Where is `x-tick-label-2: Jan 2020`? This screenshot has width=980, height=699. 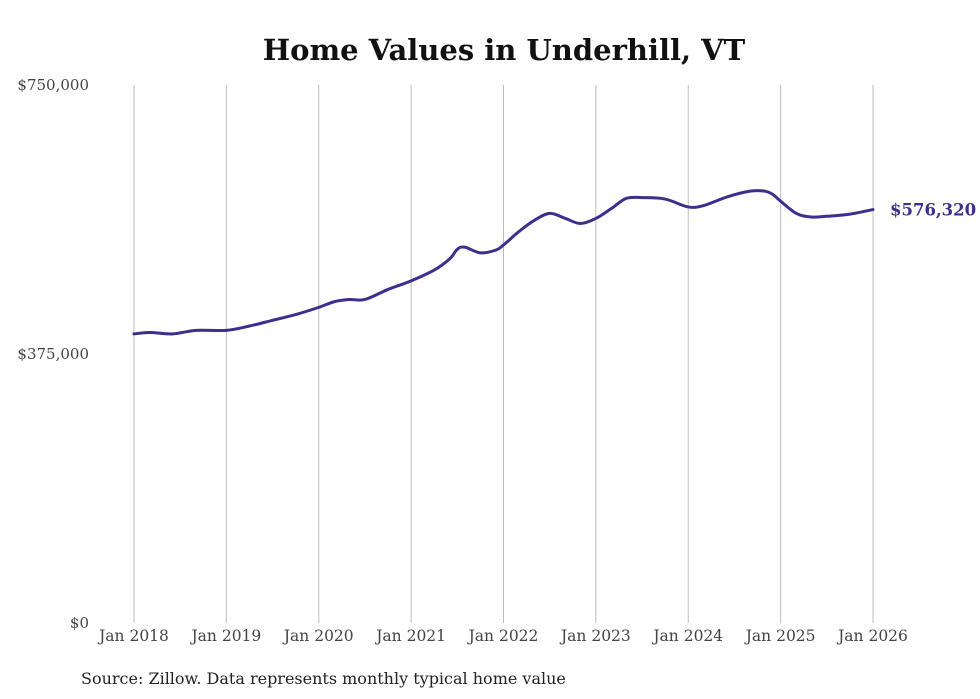 x-tick-label-2: Jan 2020 is located at coordinates (318, 636).